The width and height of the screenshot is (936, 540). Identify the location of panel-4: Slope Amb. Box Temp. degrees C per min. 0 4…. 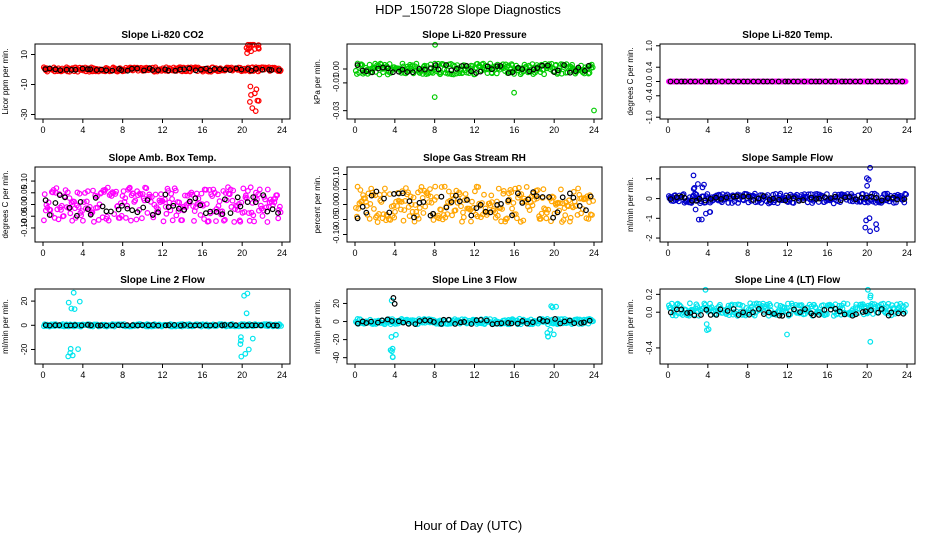
(146, 205).